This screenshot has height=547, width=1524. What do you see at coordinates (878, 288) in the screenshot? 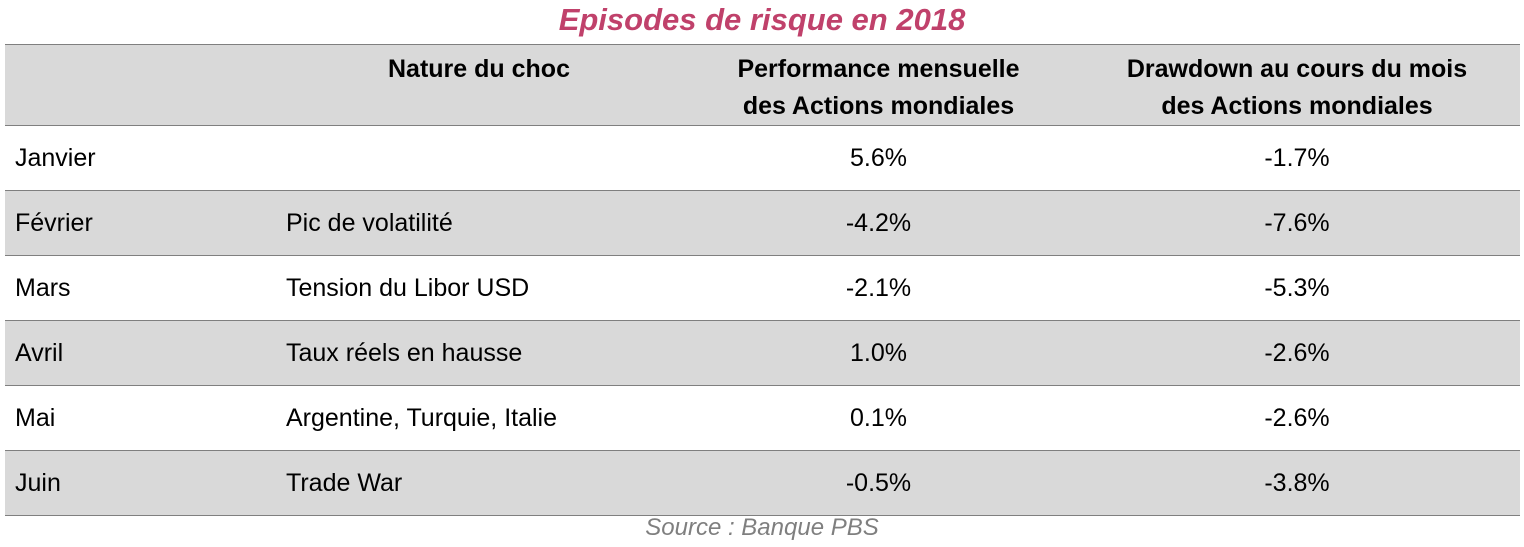
I see `performance-cell: -2.1%` at bounding box center [878, 288].